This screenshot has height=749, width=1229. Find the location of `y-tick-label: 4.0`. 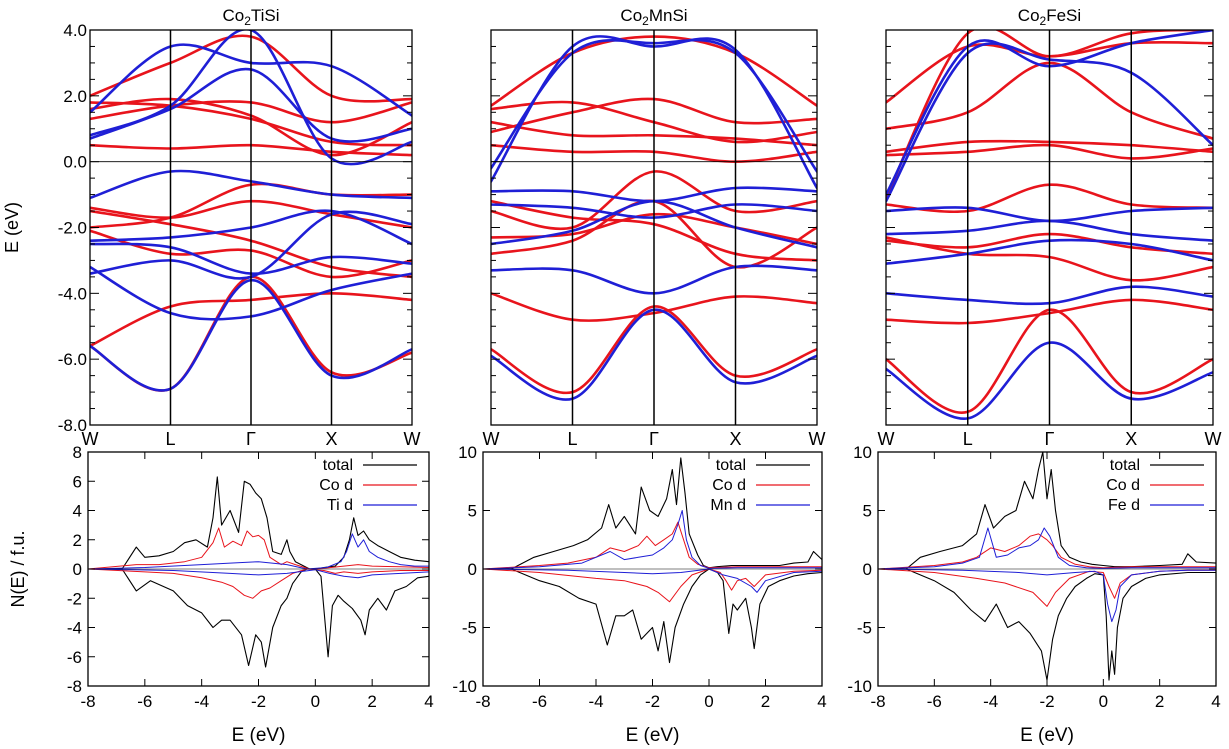

y-tick-label: 4.0 is located at coordinates (75, 30).